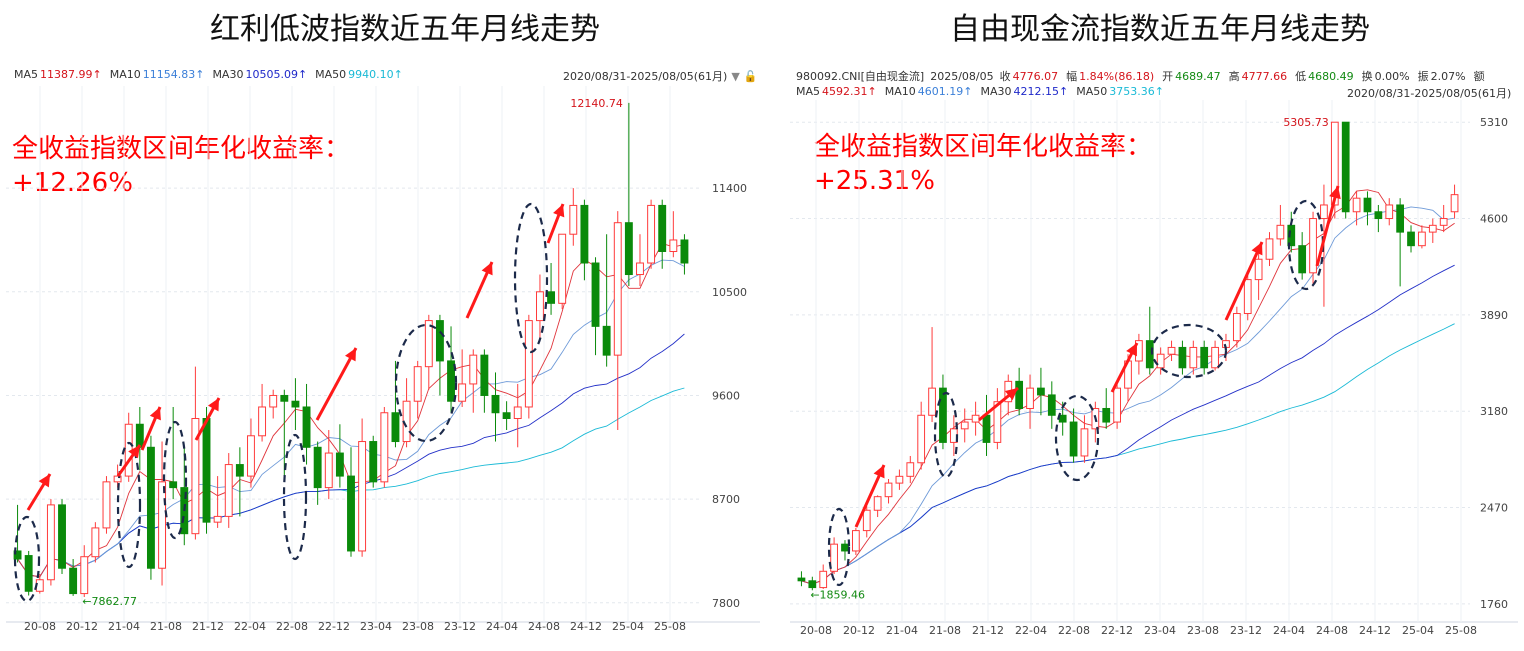  I want to click on left-legend-label: MA10, so click(125, 74).